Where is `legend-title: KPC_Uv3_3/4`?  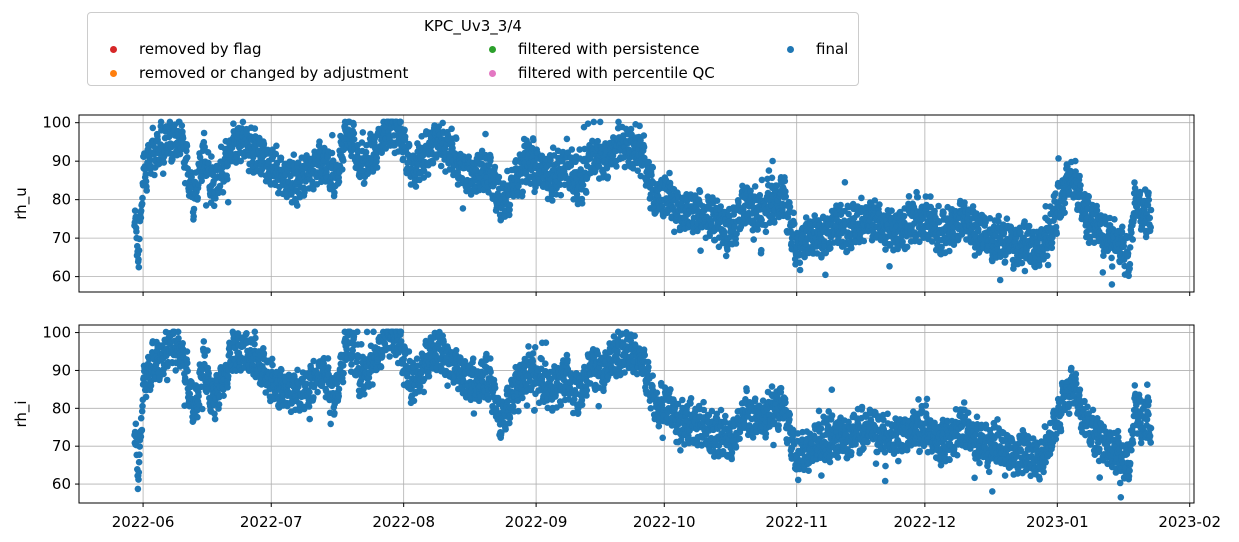
legend-title: KPC_Uv3_3/4 is located at coordinates (473, 26).